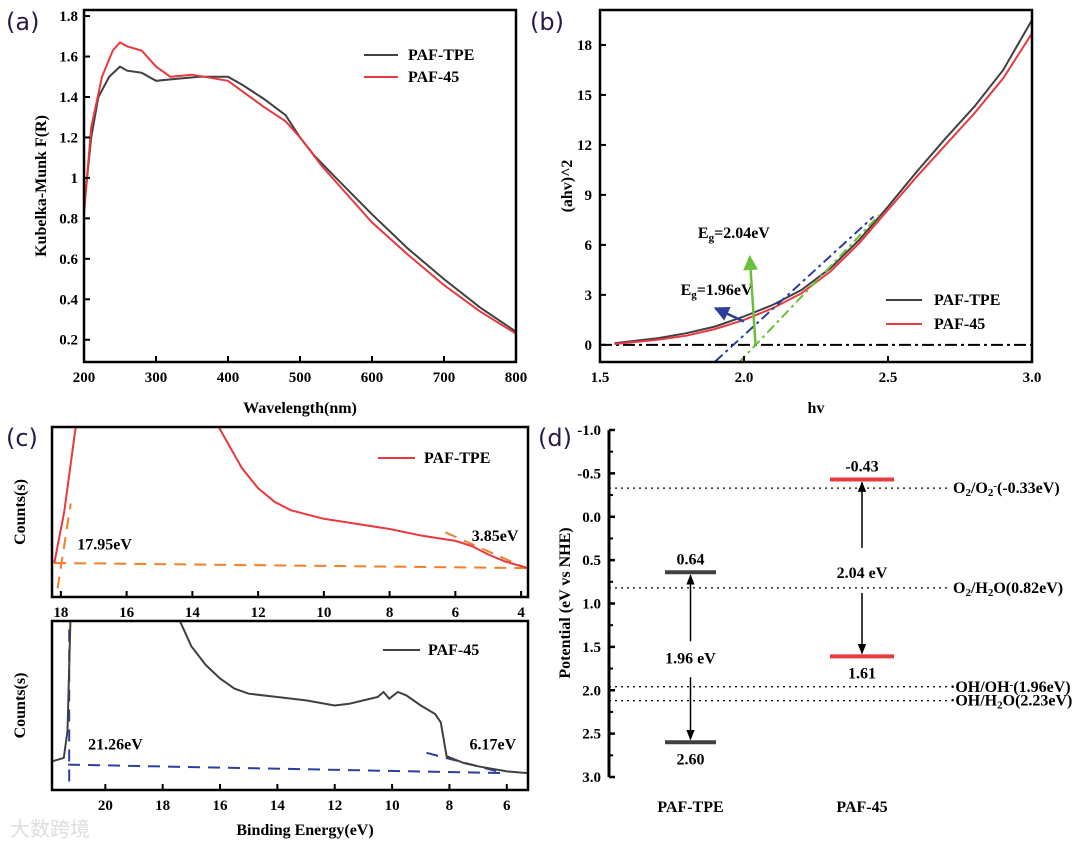 Image resolution: width=1080 pixels, height=848 pixels. Describe the element at coordinates (703, 233) in the screenshot. I see `bandgap-annotation-part: E` at that location.